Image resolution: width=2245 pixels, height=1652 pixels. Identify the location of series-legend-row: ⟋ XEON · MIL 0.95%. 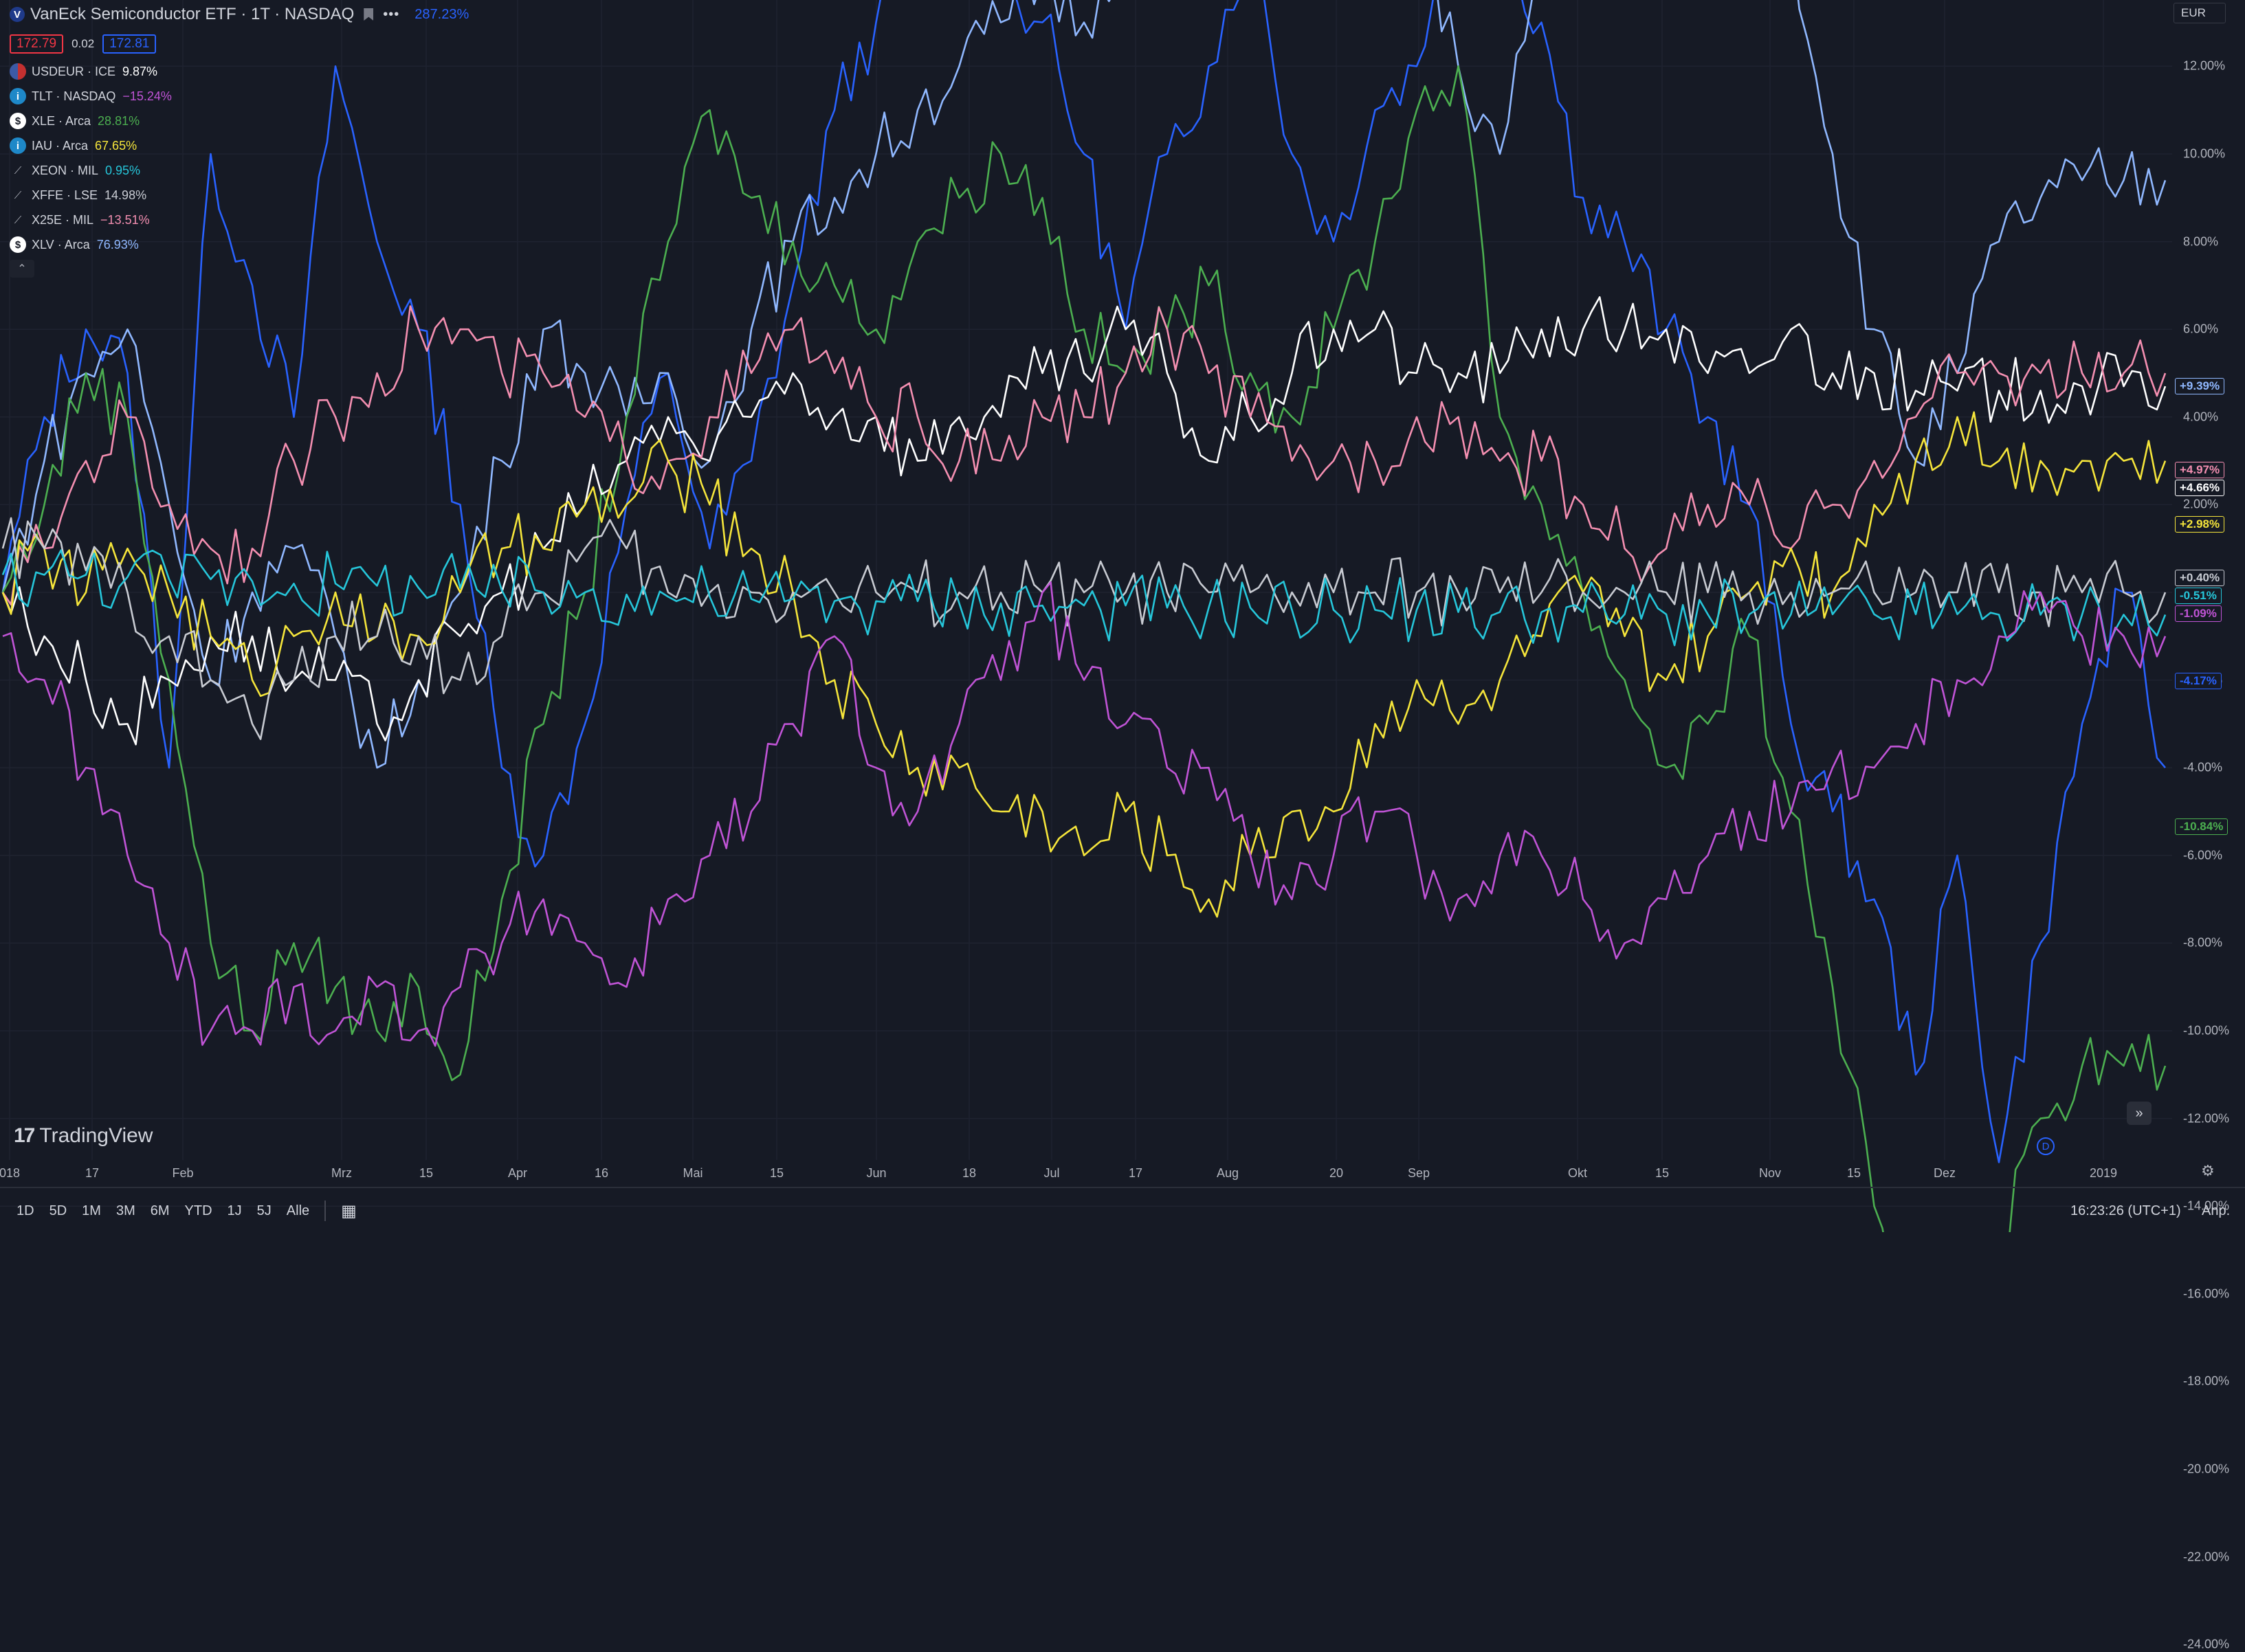
(239, 170).